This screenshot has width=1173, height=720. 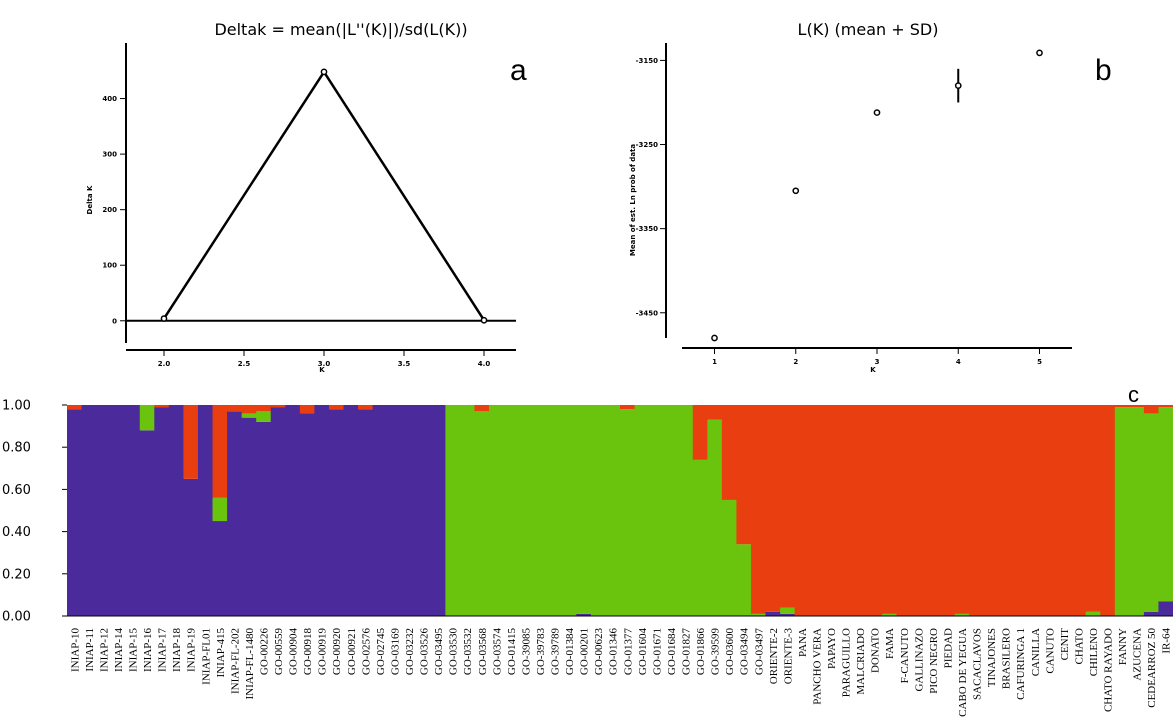 What do you see at coordinates (114, 321) in the screenshot?
I see `panel-a-y-tick-label: 0` at bounding box center [114, 321].